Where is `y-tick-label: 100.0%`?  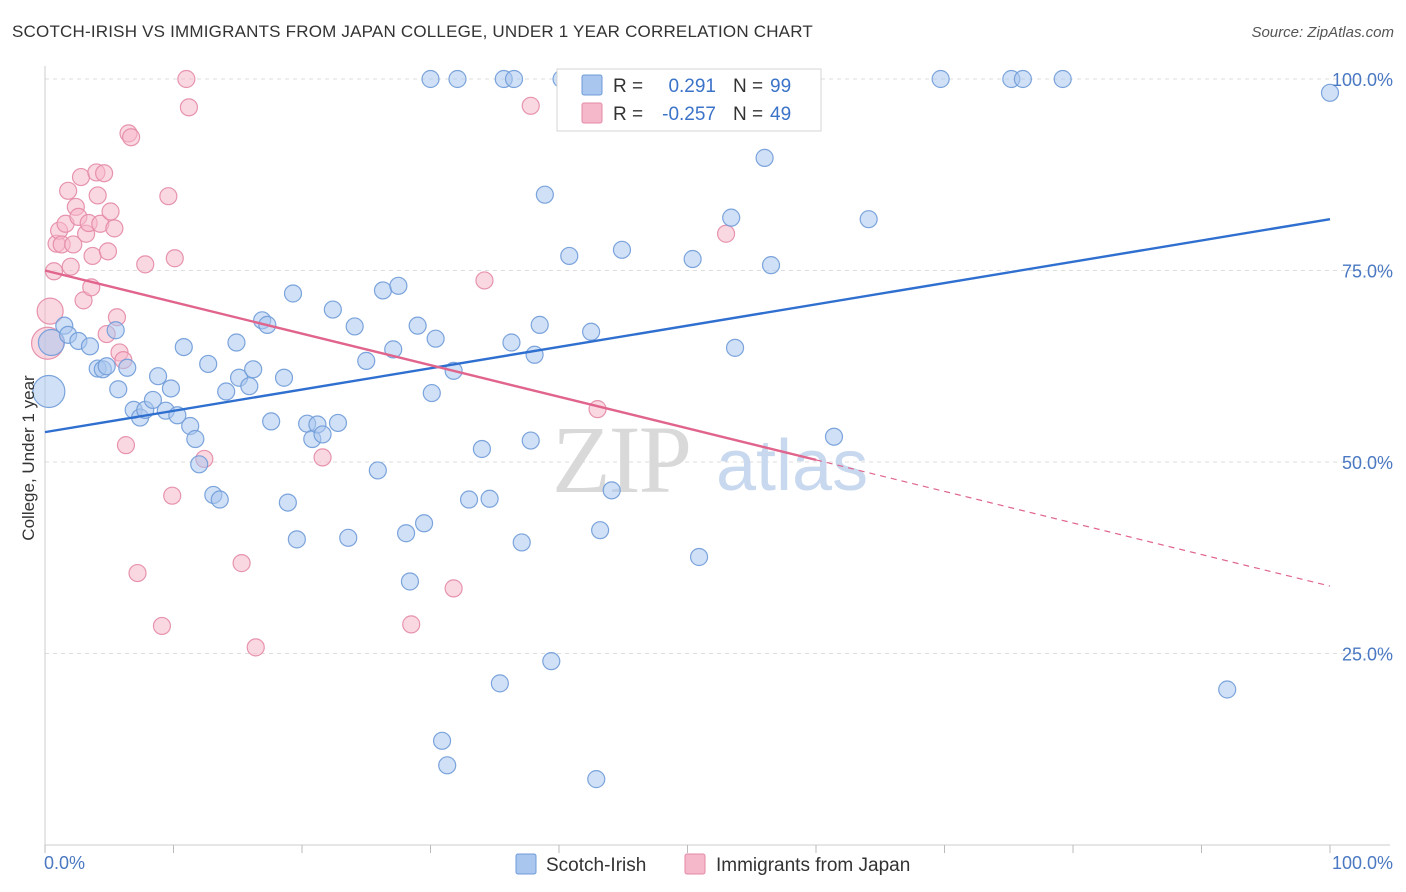
y-tick-label: 100.0% is located at coordinates (1362, 80).